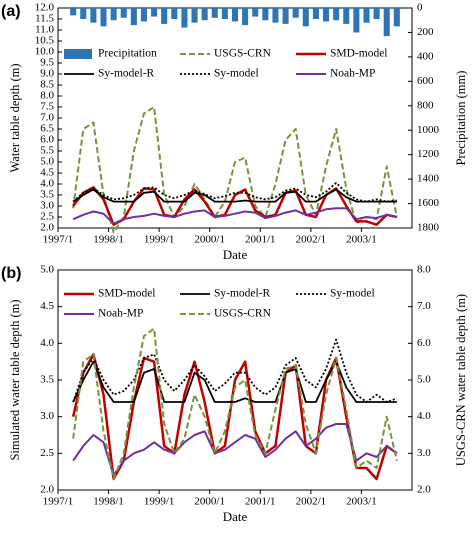 The height and width of the screenshot is (535, 474). I want to click on y-axis-label: Water table depth (m), so click(15, 117).